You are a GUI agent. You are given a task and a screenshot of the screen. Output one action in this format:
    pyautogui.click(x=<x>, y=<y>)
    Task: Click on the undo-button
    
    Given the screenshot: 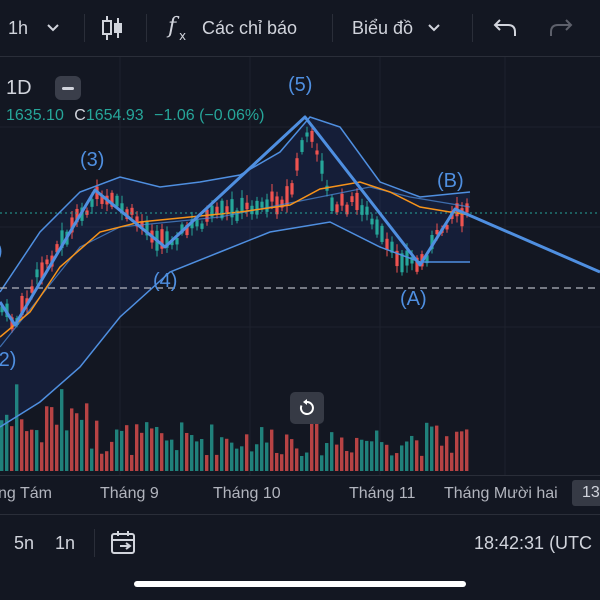 What is the action you would take?
    pyautogui.click(x=505, y=28)
    